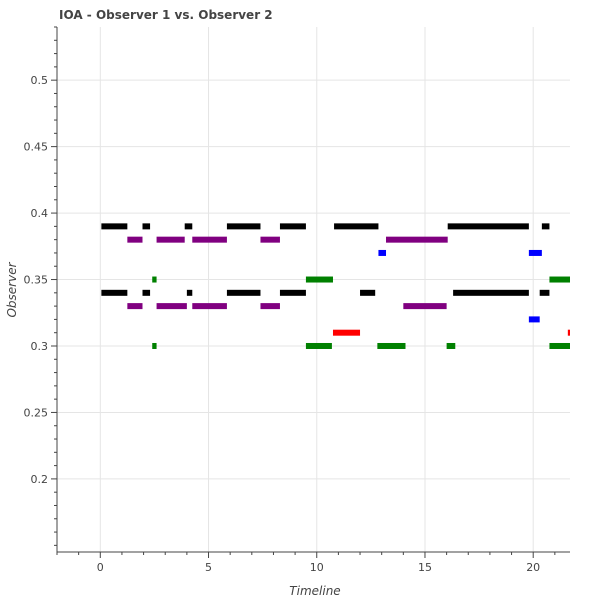  What do you see at coordinates (36, 412) in the screenshot?
I see `y-tick-label: 0.25` at bounding box center [36, 412].